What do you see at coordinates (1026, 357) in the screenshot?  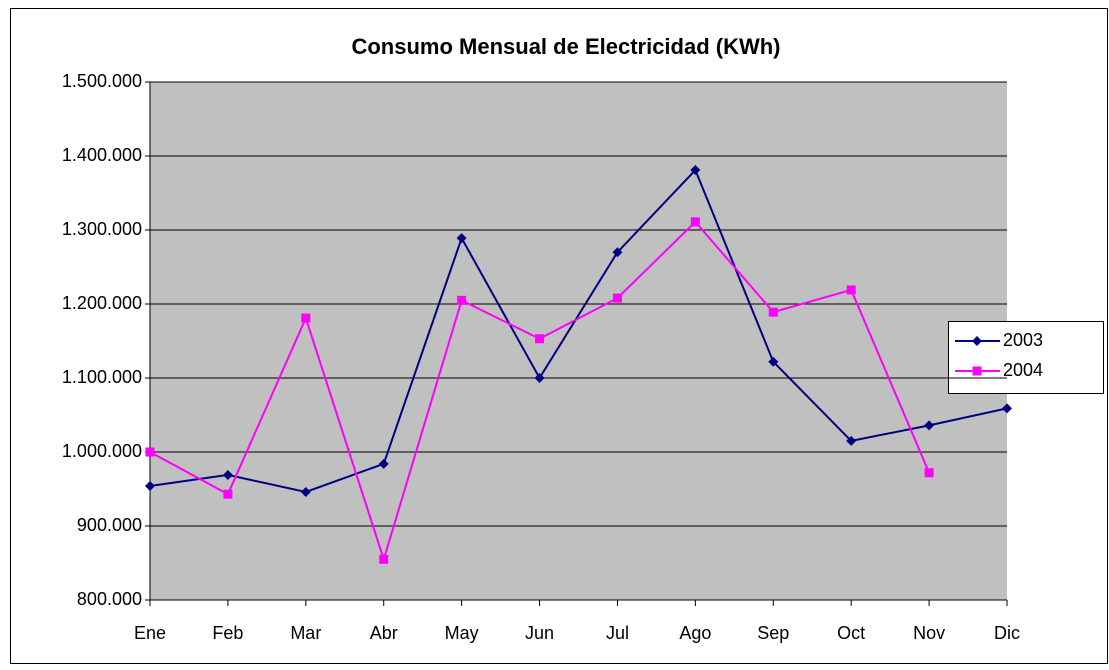 I see `legend` at bounding box center [1026, 357].